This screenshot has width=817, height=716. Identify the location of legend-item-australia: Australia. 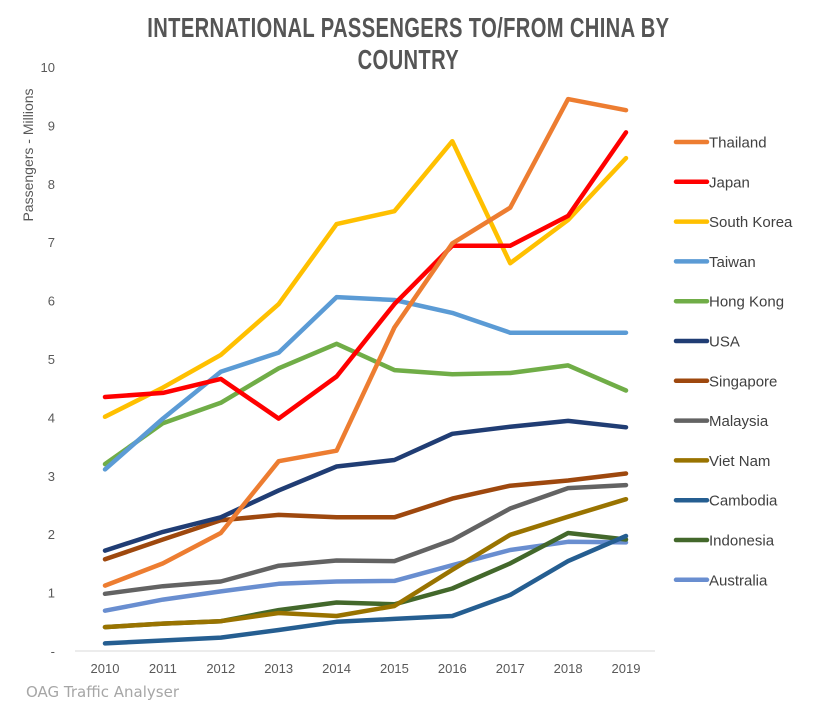
(720, 580).